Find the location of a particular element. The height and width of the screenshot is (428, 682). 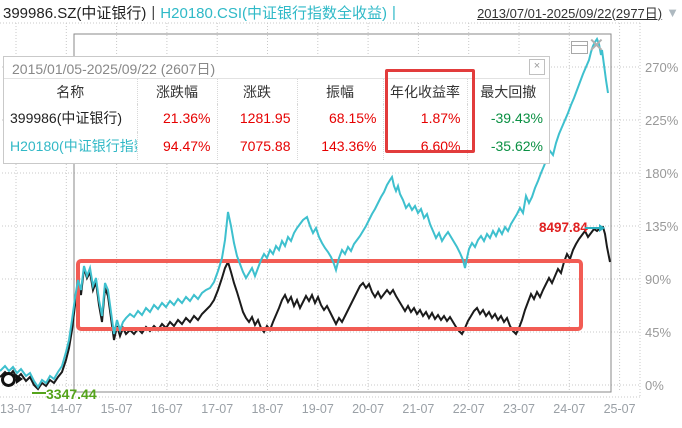

peak-arrow-icon is located at coordinates (602, 228).